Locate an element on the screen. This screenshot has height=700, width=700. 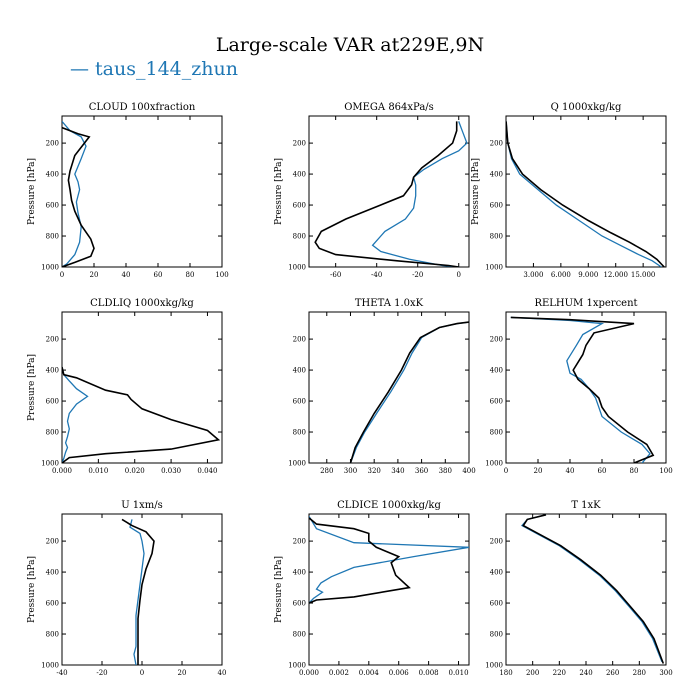
x-tick-label: 0.040 is located at coordinates (207, 471).